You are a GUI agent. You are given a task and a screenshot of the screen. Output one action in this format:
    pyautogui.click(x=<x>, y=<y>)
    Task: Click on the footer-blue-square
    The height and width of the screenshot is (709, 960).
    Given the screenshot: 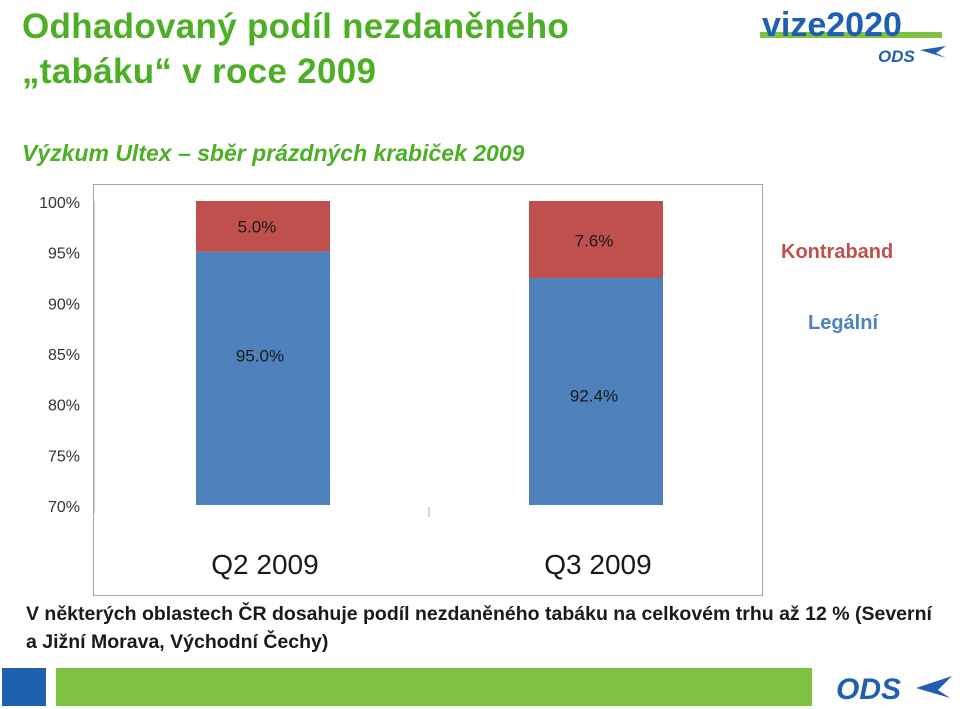 What is the action you would take?
    pyautogui.click(x=24, y=687)
    